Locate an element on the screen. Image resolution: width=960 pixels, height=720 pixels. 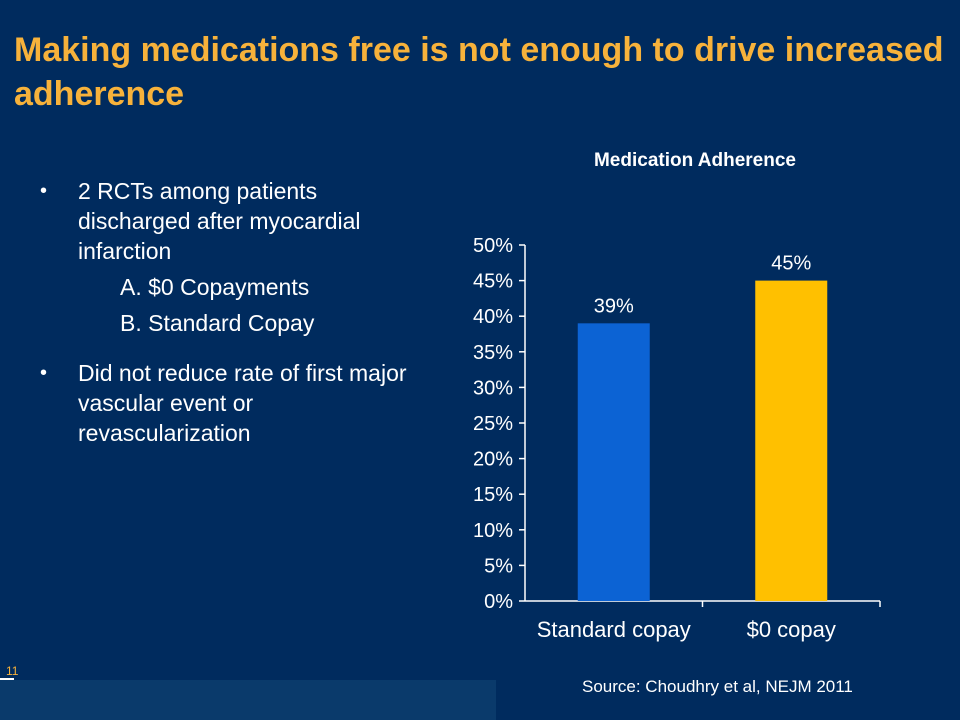
source-citation: Source: Choudhry et al, NEJM 2011 is located at coordinates (717, 686).